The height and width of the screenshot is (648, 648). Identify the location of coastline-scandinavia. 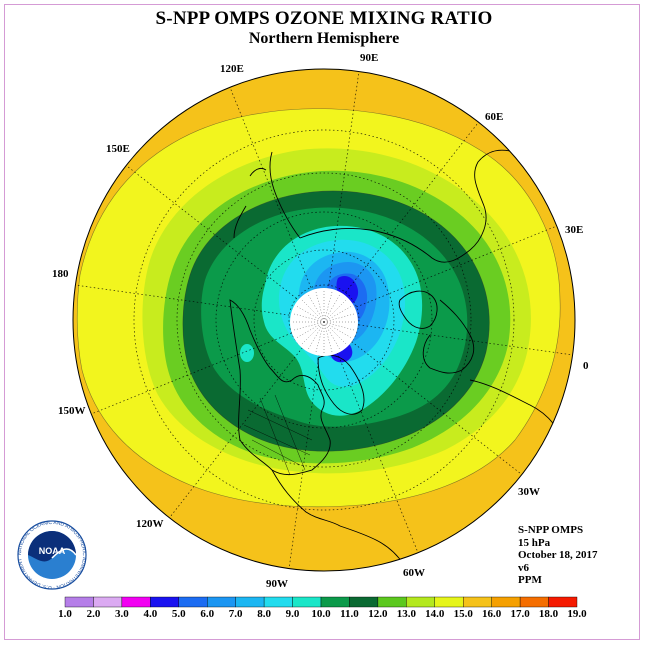
(418, 309).